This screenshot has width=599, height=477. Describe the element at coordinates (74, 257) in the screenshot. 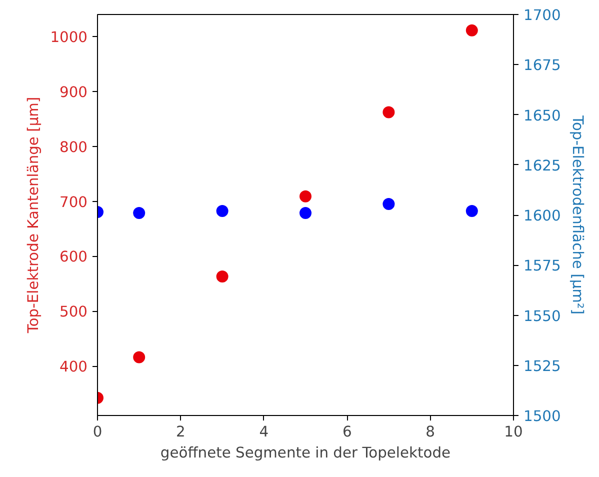

I see `y-tick-label: 600` at that location.